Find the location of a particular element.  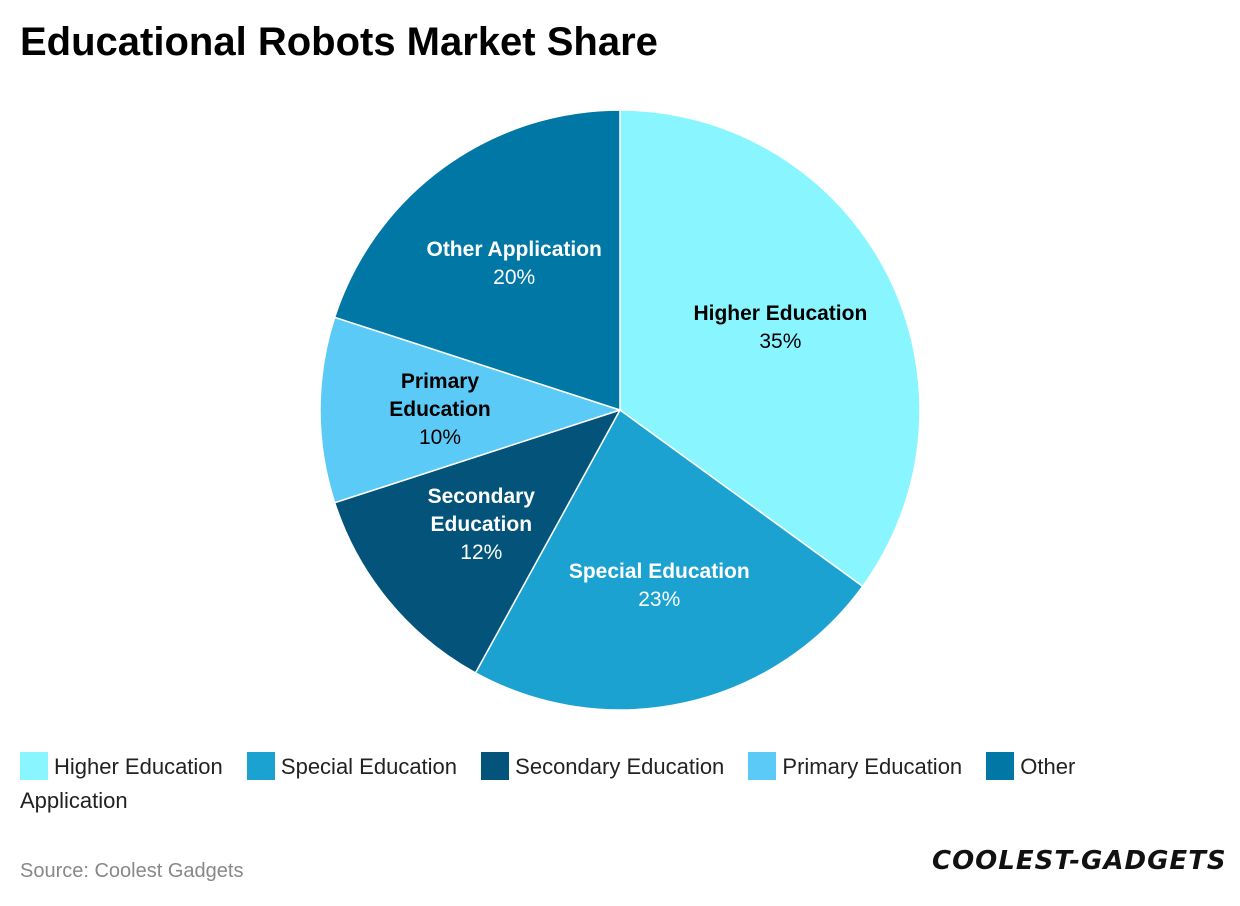

legend-item: Higher Education is located at coordinates (121, 766).